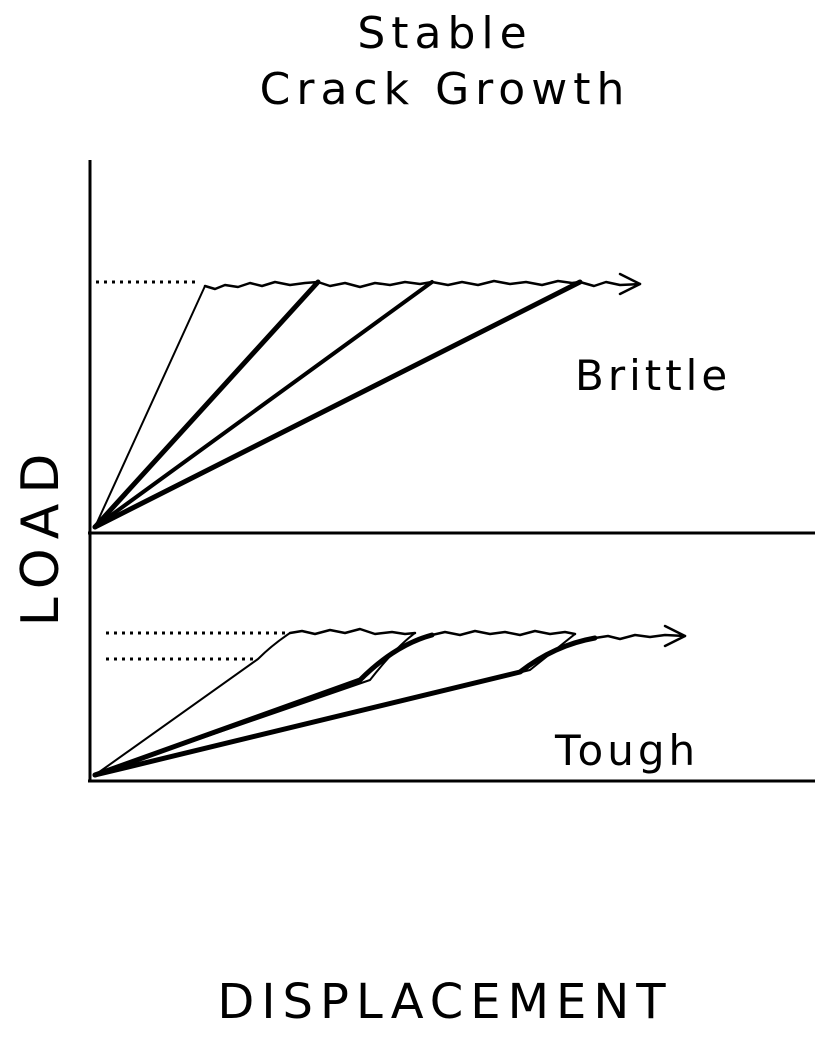 This screenshot has height=1044, width=815. Describe the element at coordinates (41, 535) in the screenshot. I see `y-axis-label: LOAD` at that location.